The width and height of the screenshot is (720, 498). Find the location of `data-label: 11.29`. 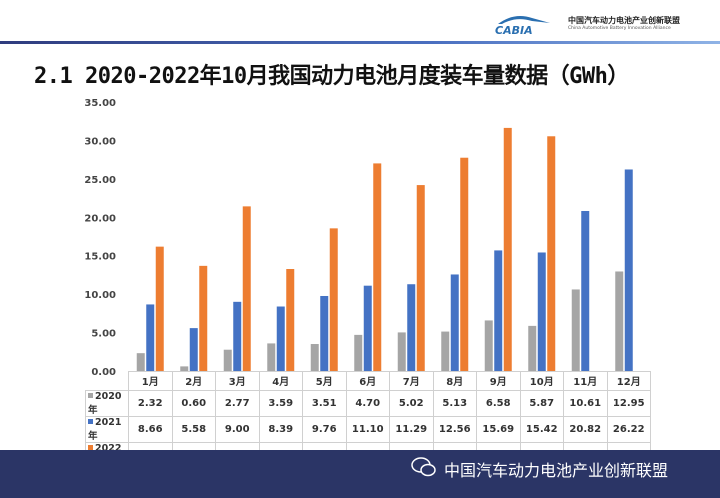

data-label: 11.29 is located at coordinates (411, 429).